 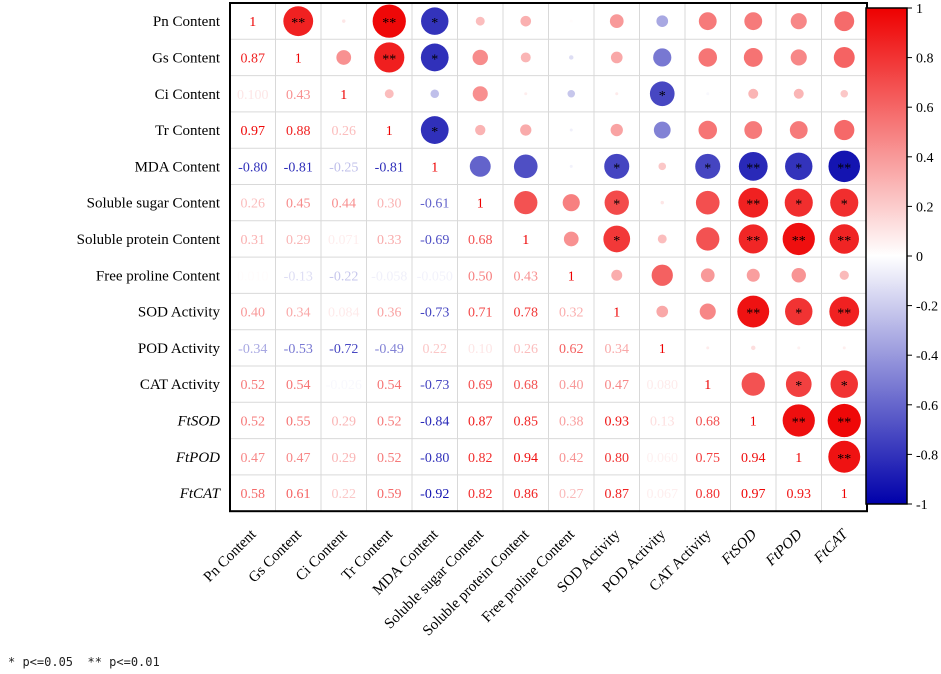 I want to click on y-tick-label: CAT Activity, so click(x=180, y=385).